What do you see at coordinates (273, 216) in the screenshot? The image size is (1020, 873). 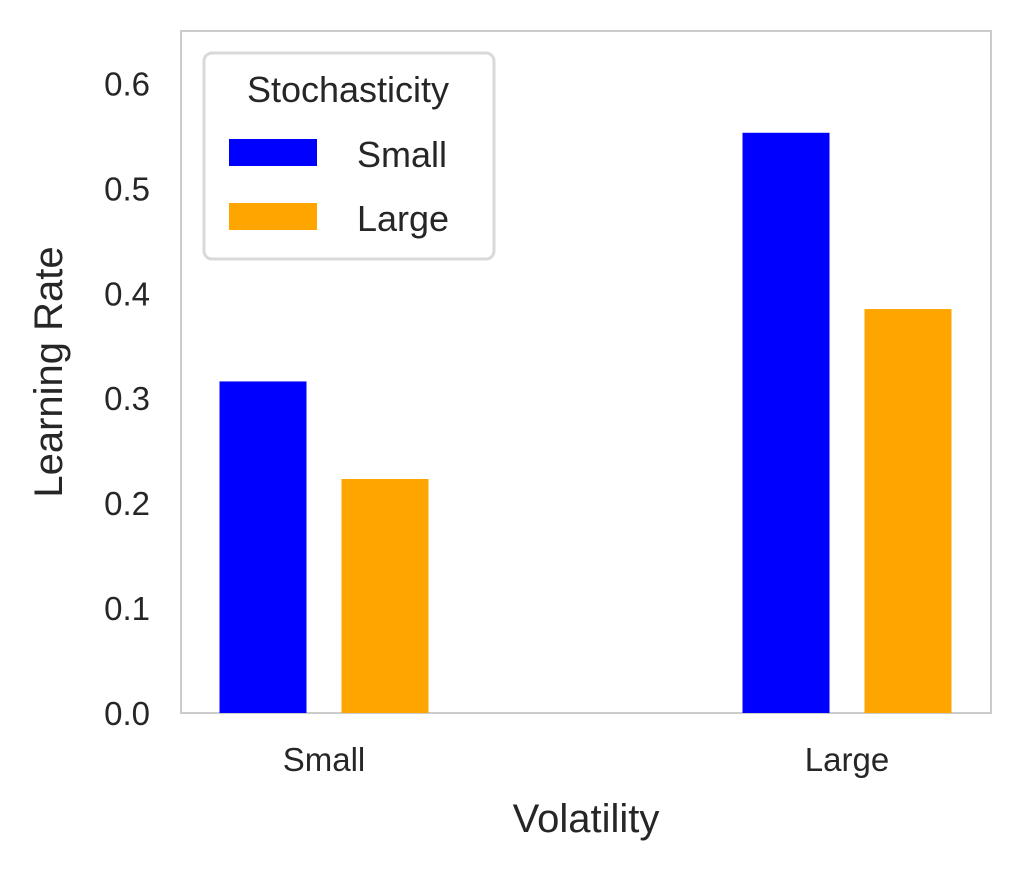 I see `legend-swatch-large` at bounding box center [273, 216].